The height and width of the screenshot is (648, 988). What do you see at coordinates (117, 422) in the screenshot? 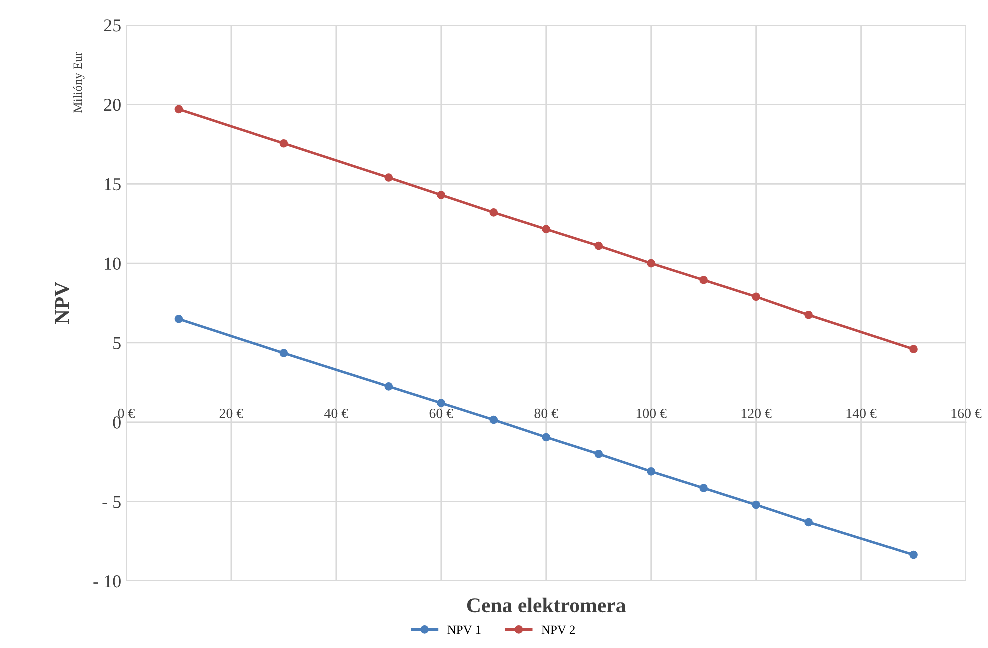
I see `y-tick-label: 0` at bounding box center [117, 422].